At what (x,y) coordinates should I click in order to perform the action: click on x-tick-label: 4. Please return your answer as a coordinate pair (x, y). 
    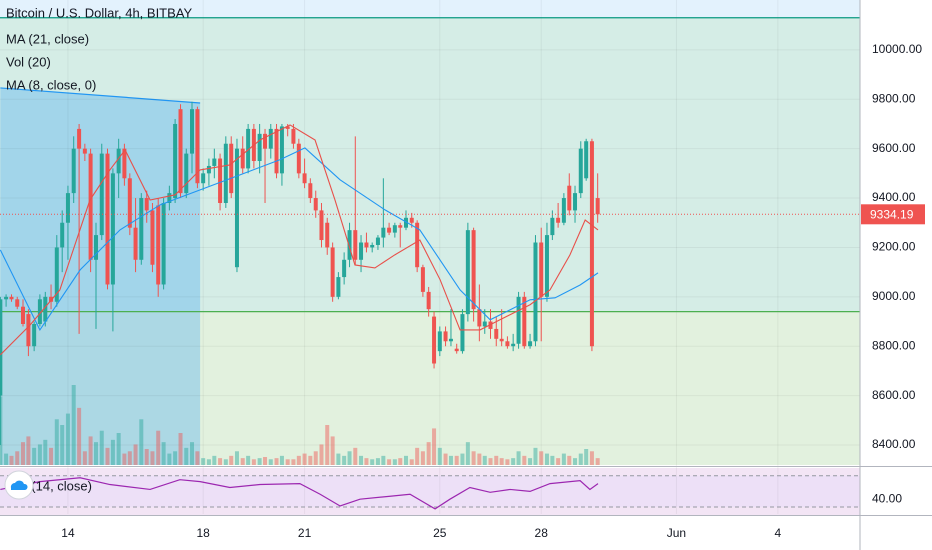
    Looking at the image, I should click on (778, 533).